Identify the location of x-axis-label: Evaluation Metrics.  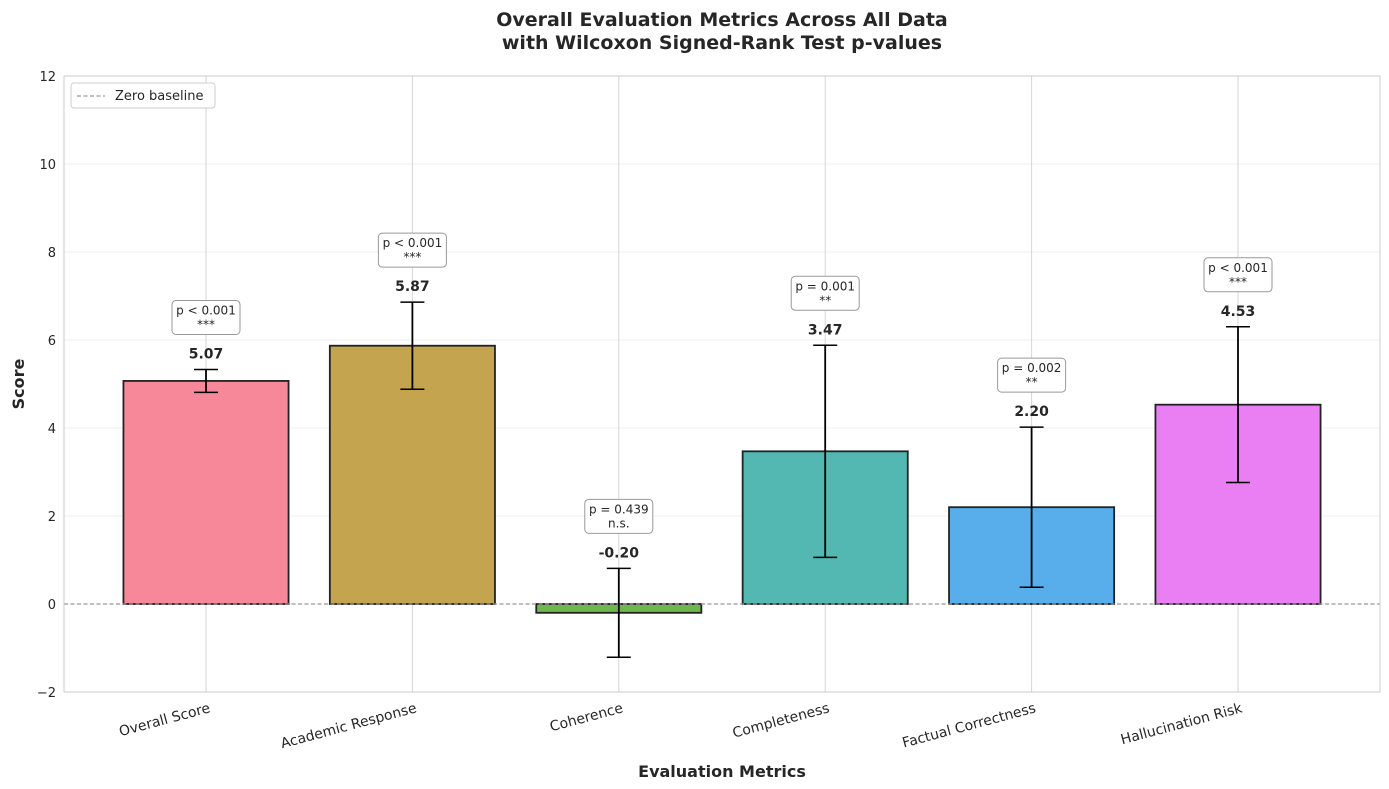
(722, 771).